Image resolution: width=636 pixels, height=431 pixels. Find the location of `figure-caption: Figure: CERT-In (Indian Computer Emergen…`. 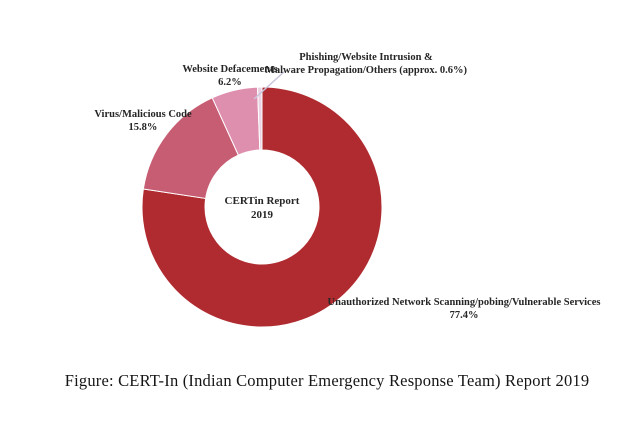

figure-caption: Figure: CERT-In (Indian Computer Emergen… is located at coordinates (327, 380).